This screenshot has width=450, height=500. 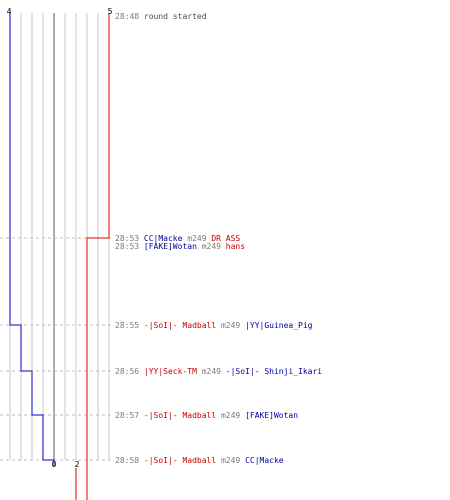 What do you see at coordinates (92, 257) in the screenshot?
I see `red-team-line` at bounding box center [92, 257].